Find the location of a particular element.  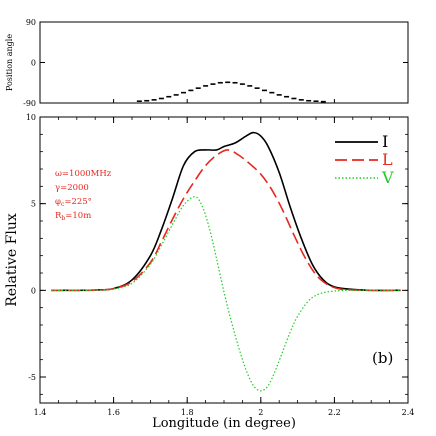

position-angle-ylabel: Position angle is located at coordinates (9, 62).